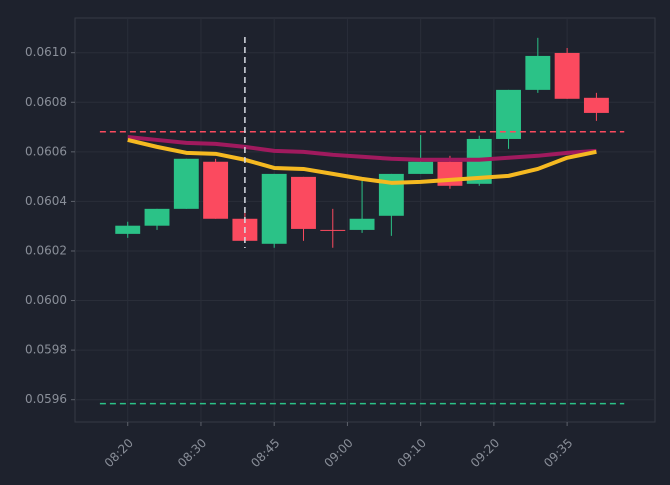  I want to click on y-tick-label: 0.0610, so click(46, 52).